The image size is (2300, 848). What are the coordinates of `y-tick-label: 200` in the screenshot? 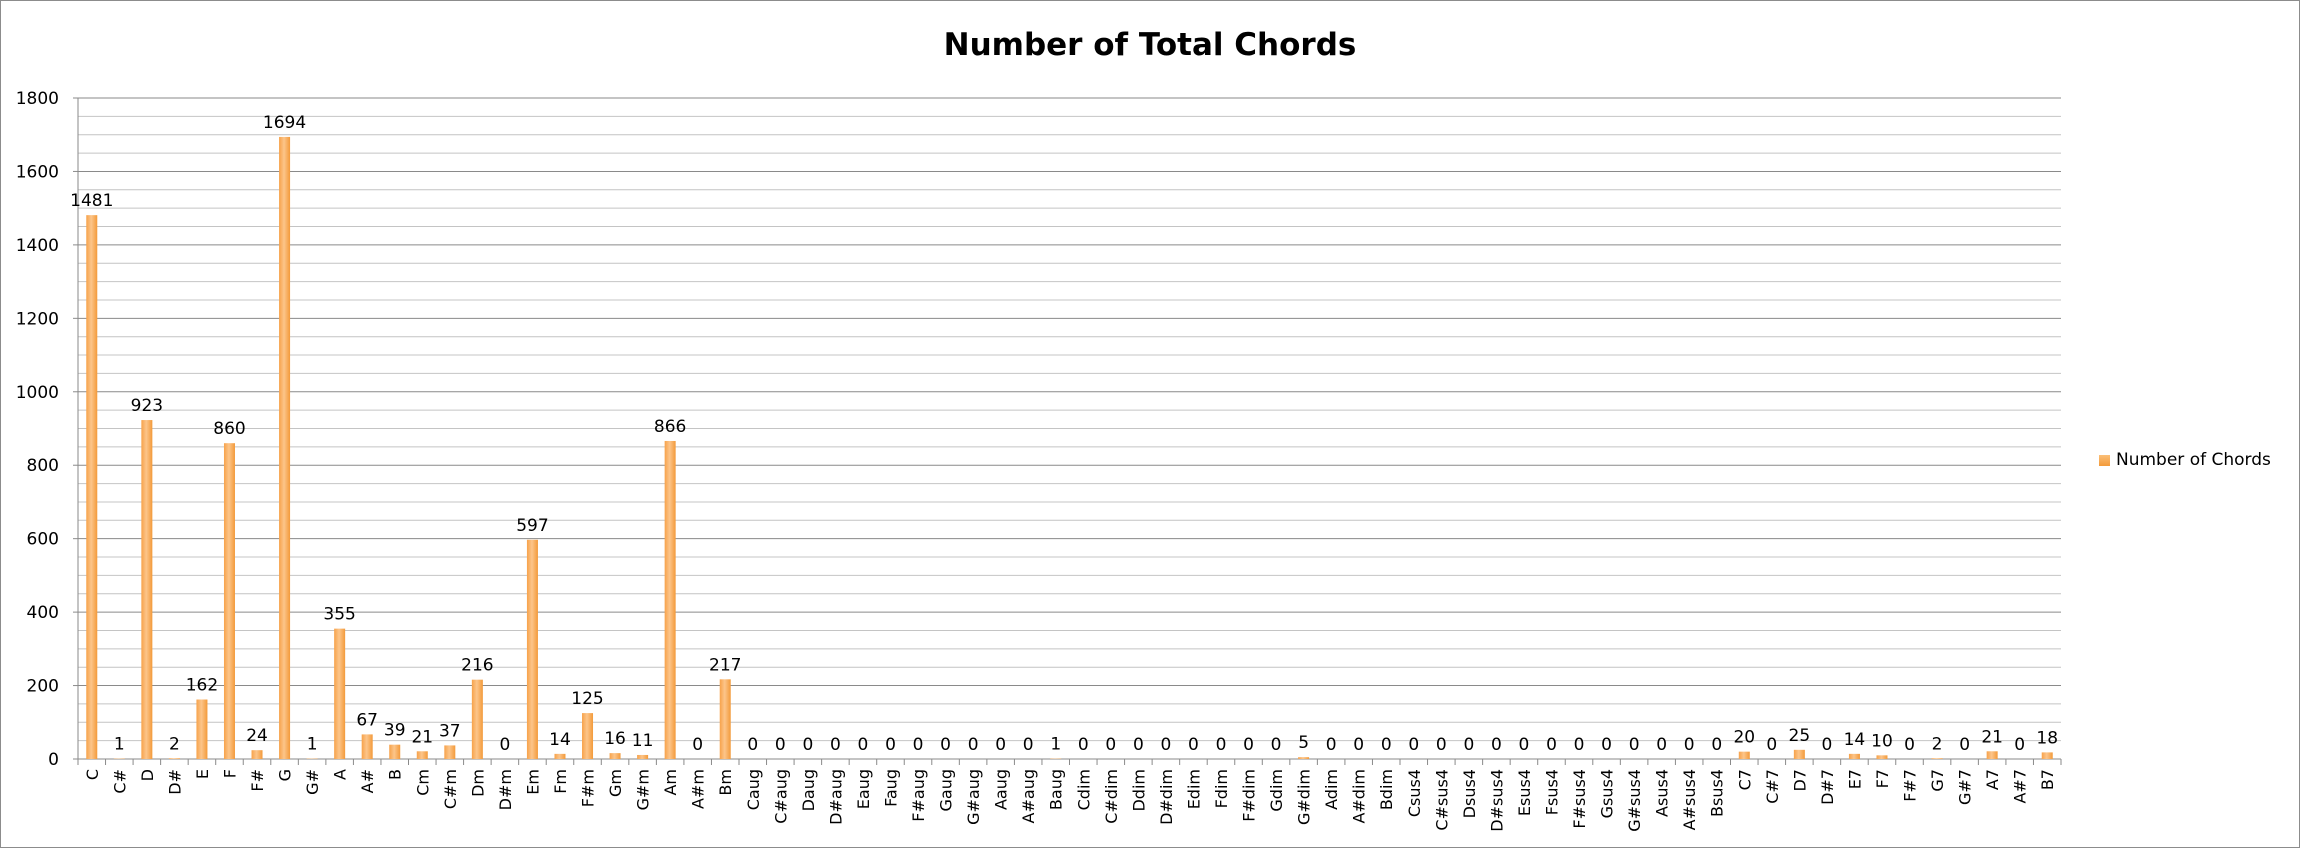 It's located at (43, 687).